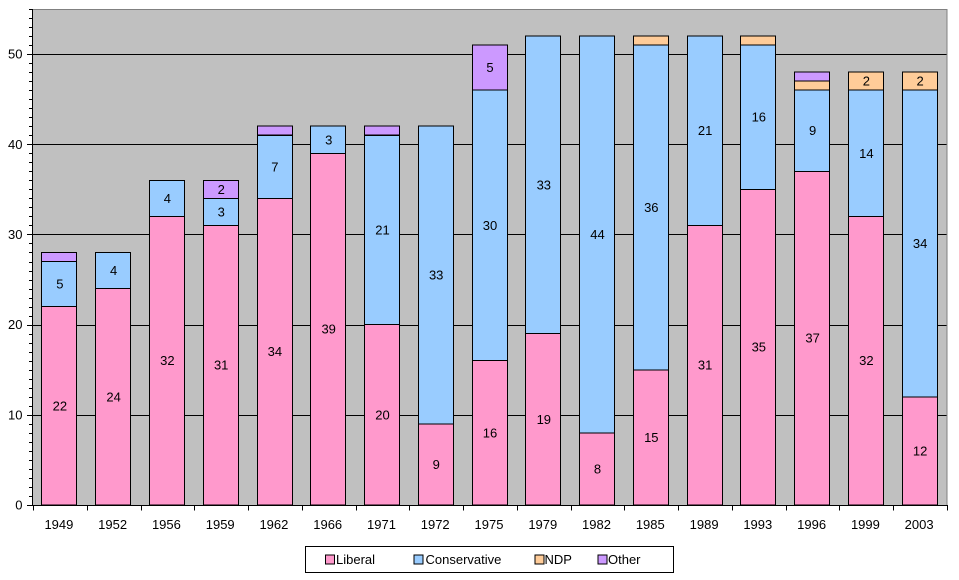 The image size is (959, 580). I want to click on svg-text: 0, so click(18, 505).